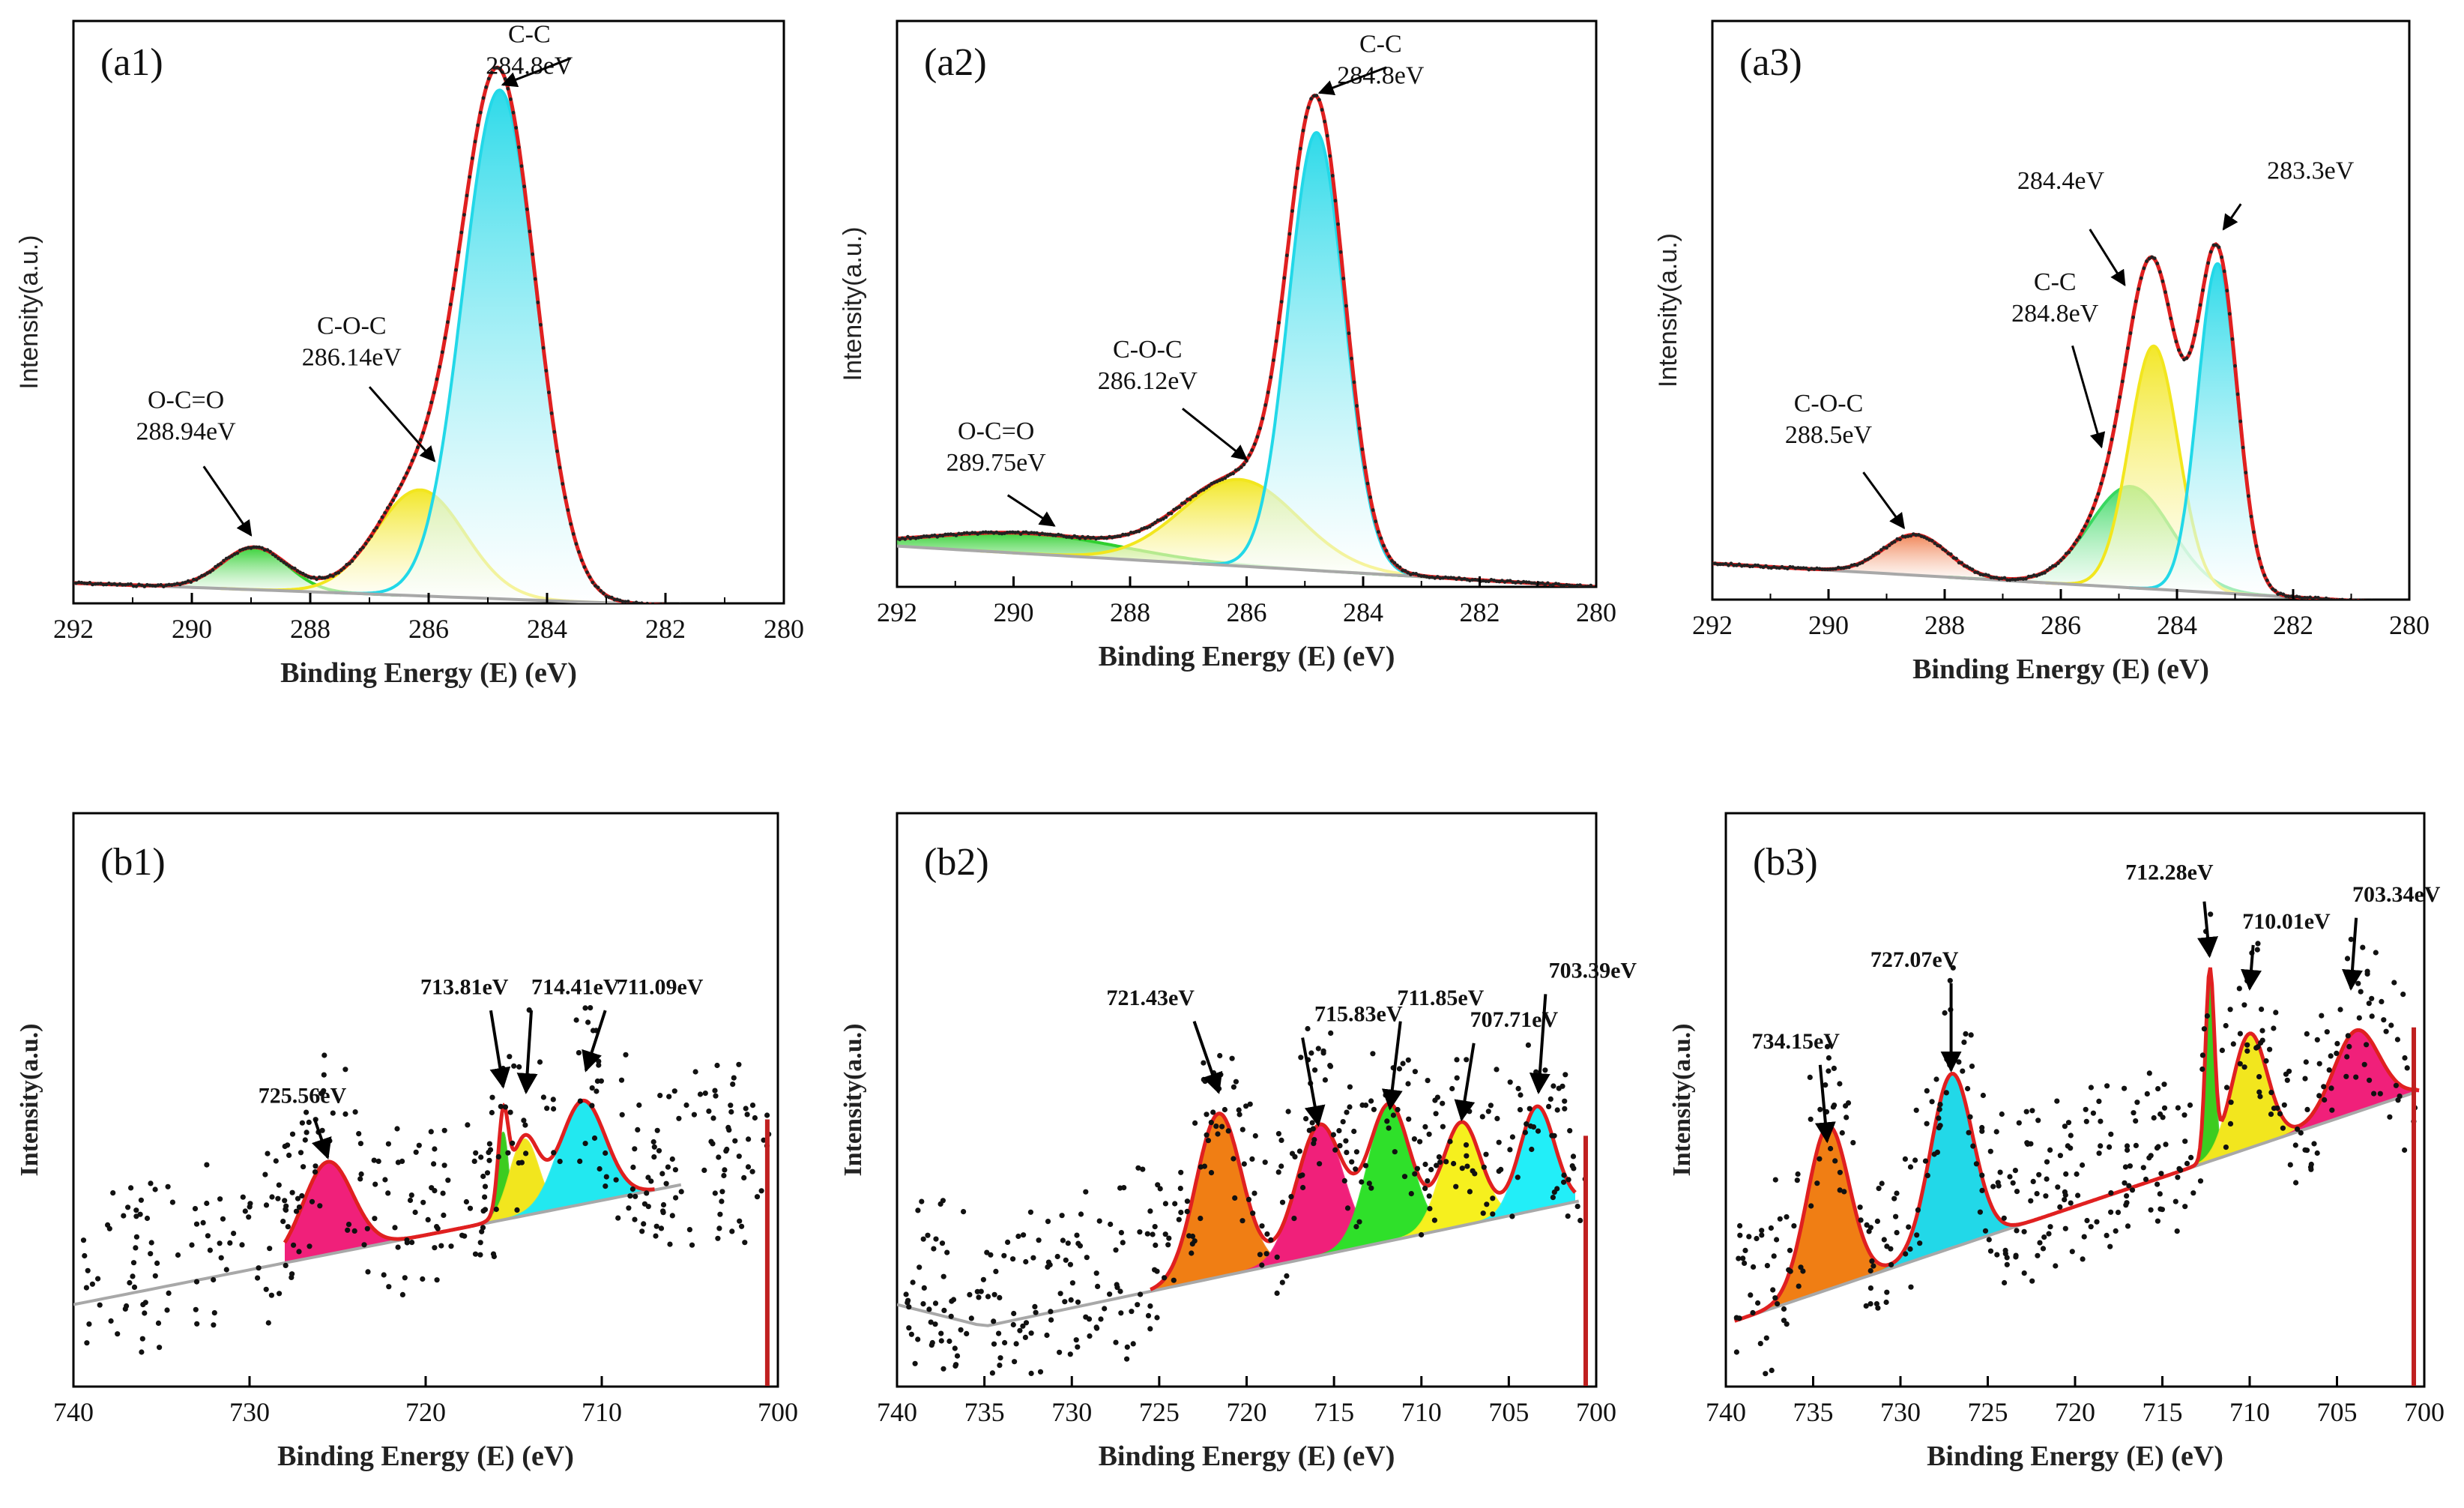 This screenshot has width=2464, height=1508. Describe the element at coordinates (1828, 1223) in the screenshot. I see `peak-fill-734.15eV` at that location.